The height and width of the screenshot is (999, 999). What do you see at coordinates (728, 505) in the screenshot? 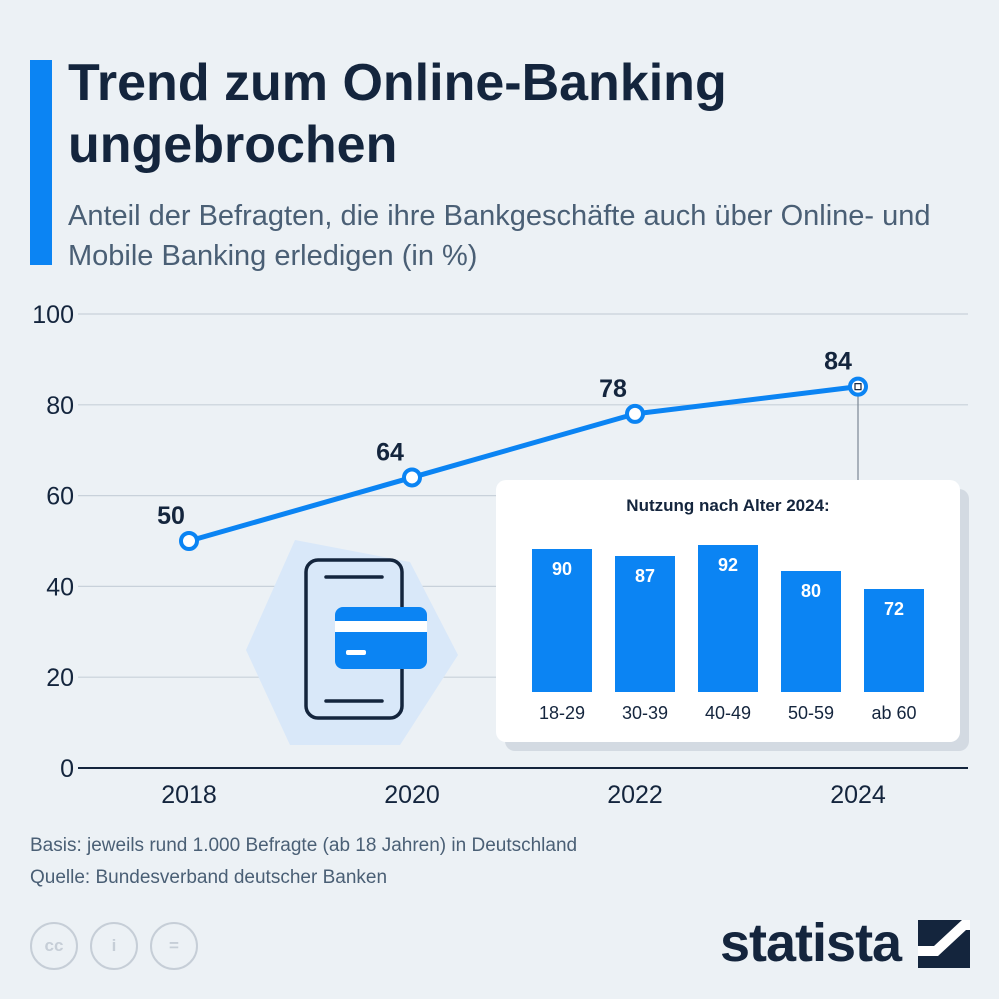
I see `inset-title: Nutzung nach Alter 2024:` at bounding box center [728, 505].